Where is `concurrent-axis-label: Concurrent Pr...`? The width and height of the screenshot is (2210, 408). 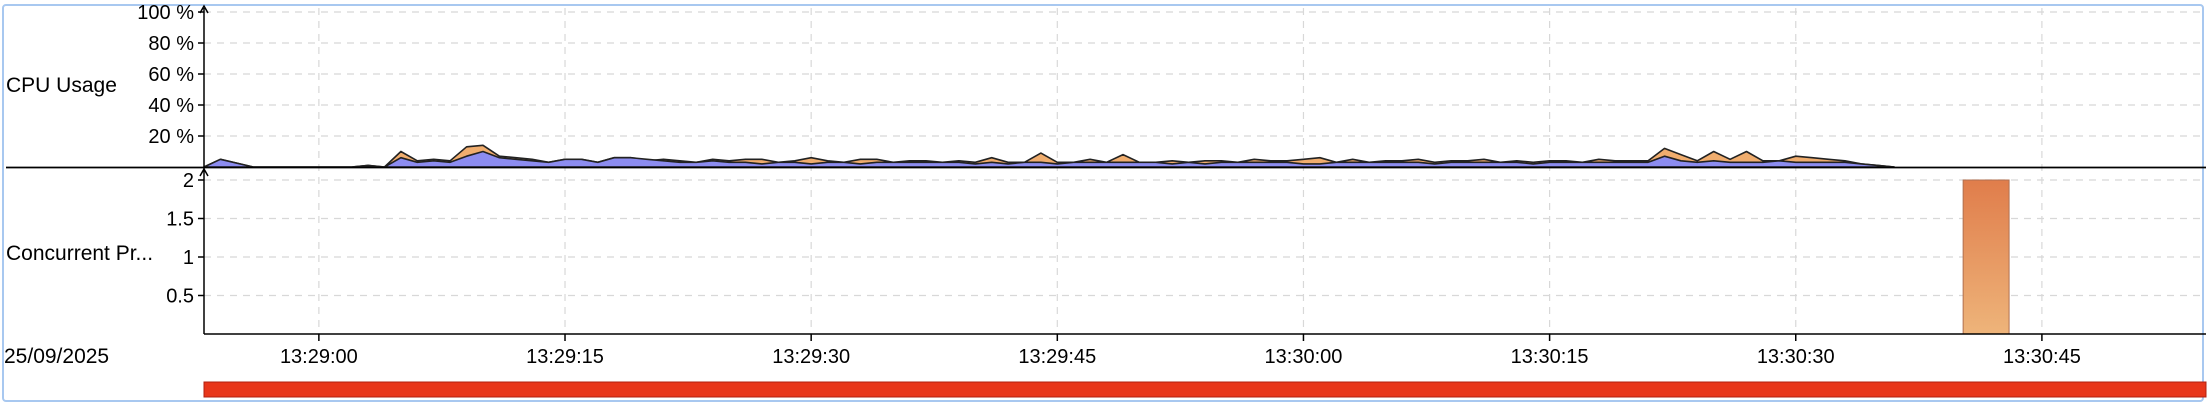
concurrent-axis-label: Concurrent Pr... is located at coordinates (79, 253).